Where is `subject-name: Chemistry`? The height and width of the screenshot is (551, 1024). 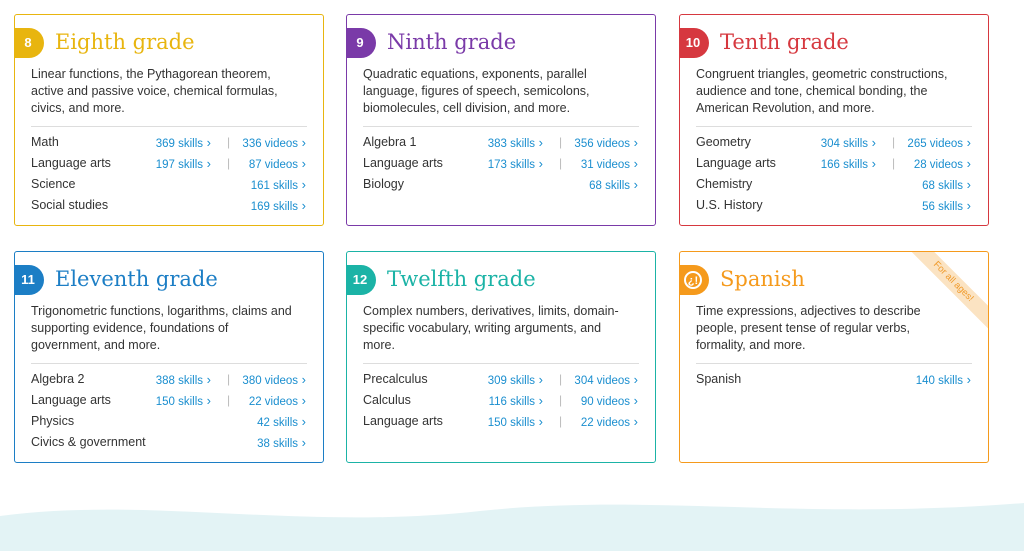 subject-name: Chemistry is located at coordinates (724, 184).